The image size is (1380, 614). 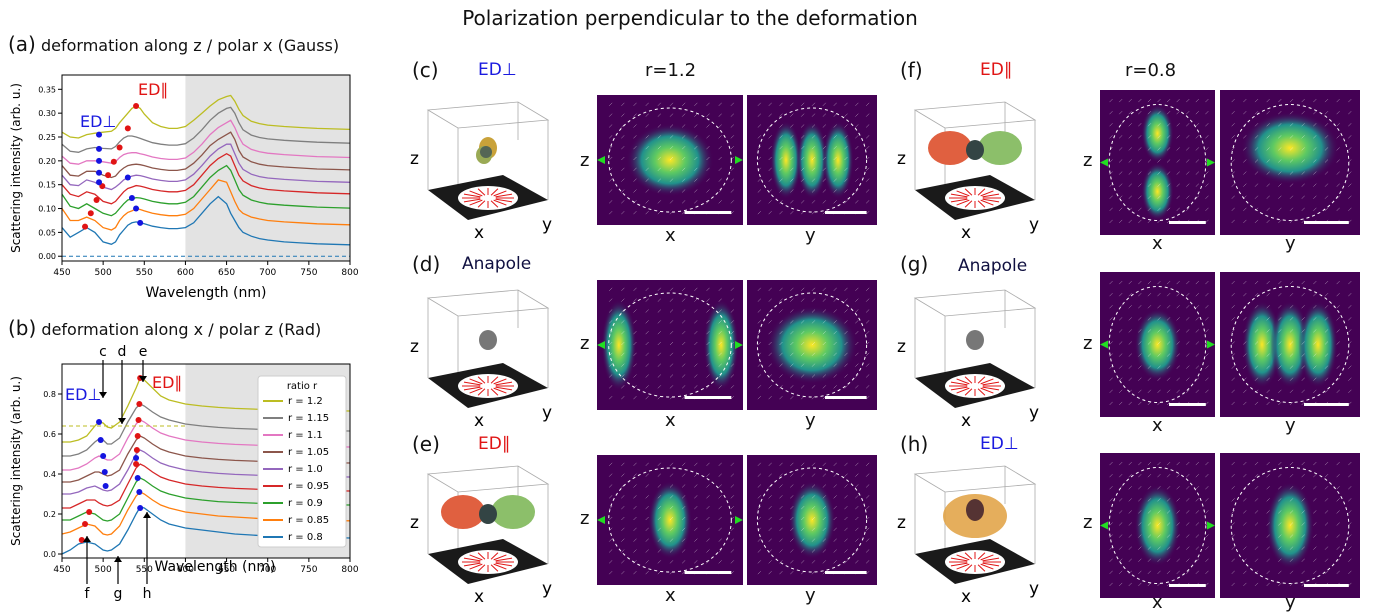 What do you see at coordinates (49, 554) in the screenshot?
I see `y-tick-label: 0.0` at bounding box center [49, 554].